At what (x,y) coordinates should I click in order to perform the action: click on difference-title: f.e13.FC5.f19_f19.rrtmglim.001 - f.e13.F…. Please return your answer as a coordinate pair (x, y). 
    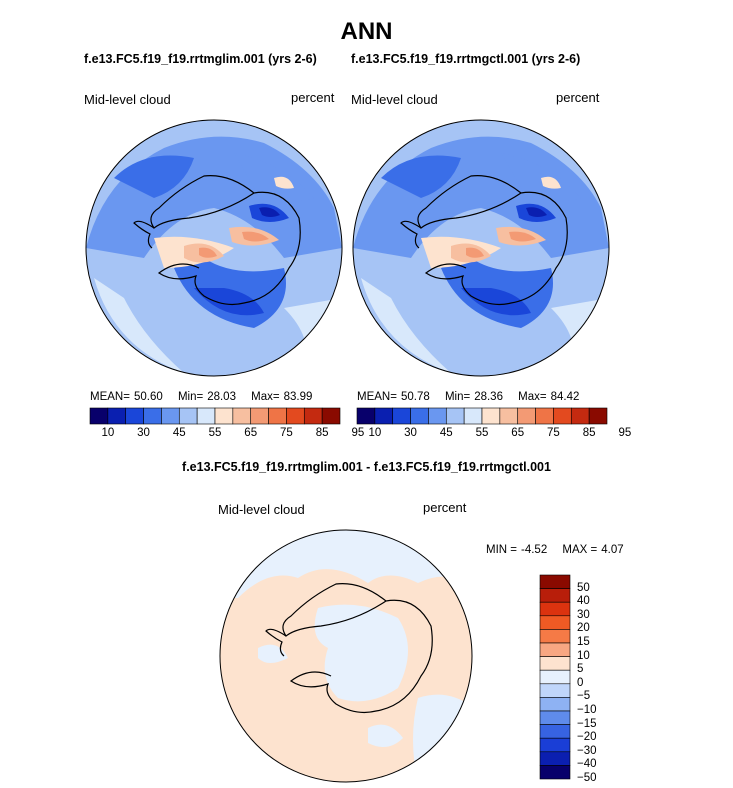
    Looking at the image, I should click on (366, 467).